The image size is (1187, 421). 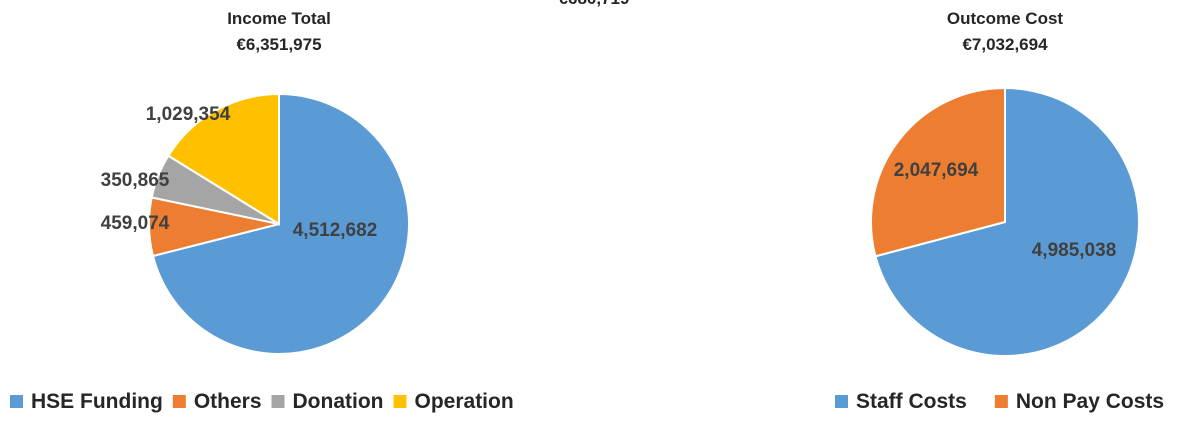 I want to click on pie-slice-staff-costs, so click(x=1007, y=221).